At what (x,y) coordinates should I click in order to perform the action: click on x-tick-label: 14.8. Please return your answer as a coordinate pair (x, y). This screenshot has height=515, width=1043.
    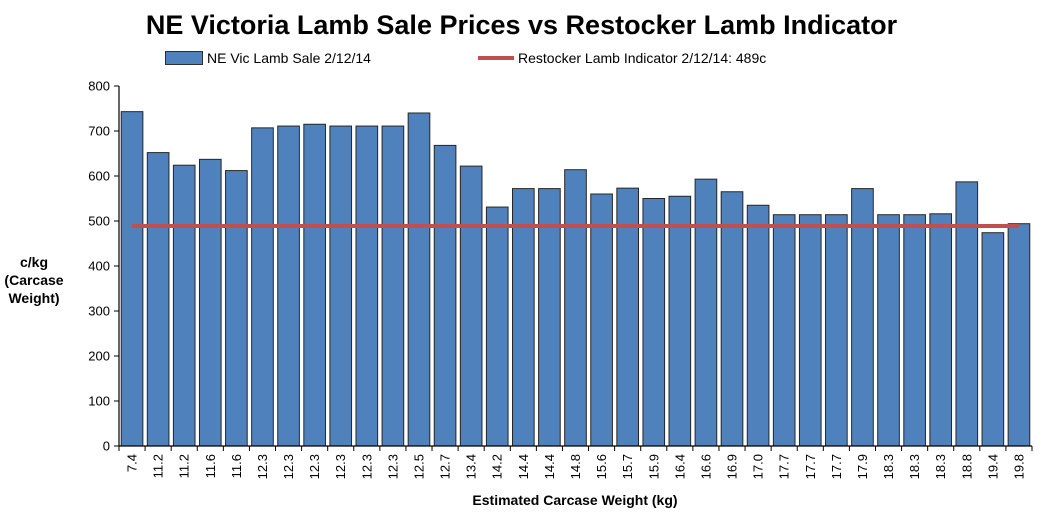
    Looking at the image, I should click on (575, 466).